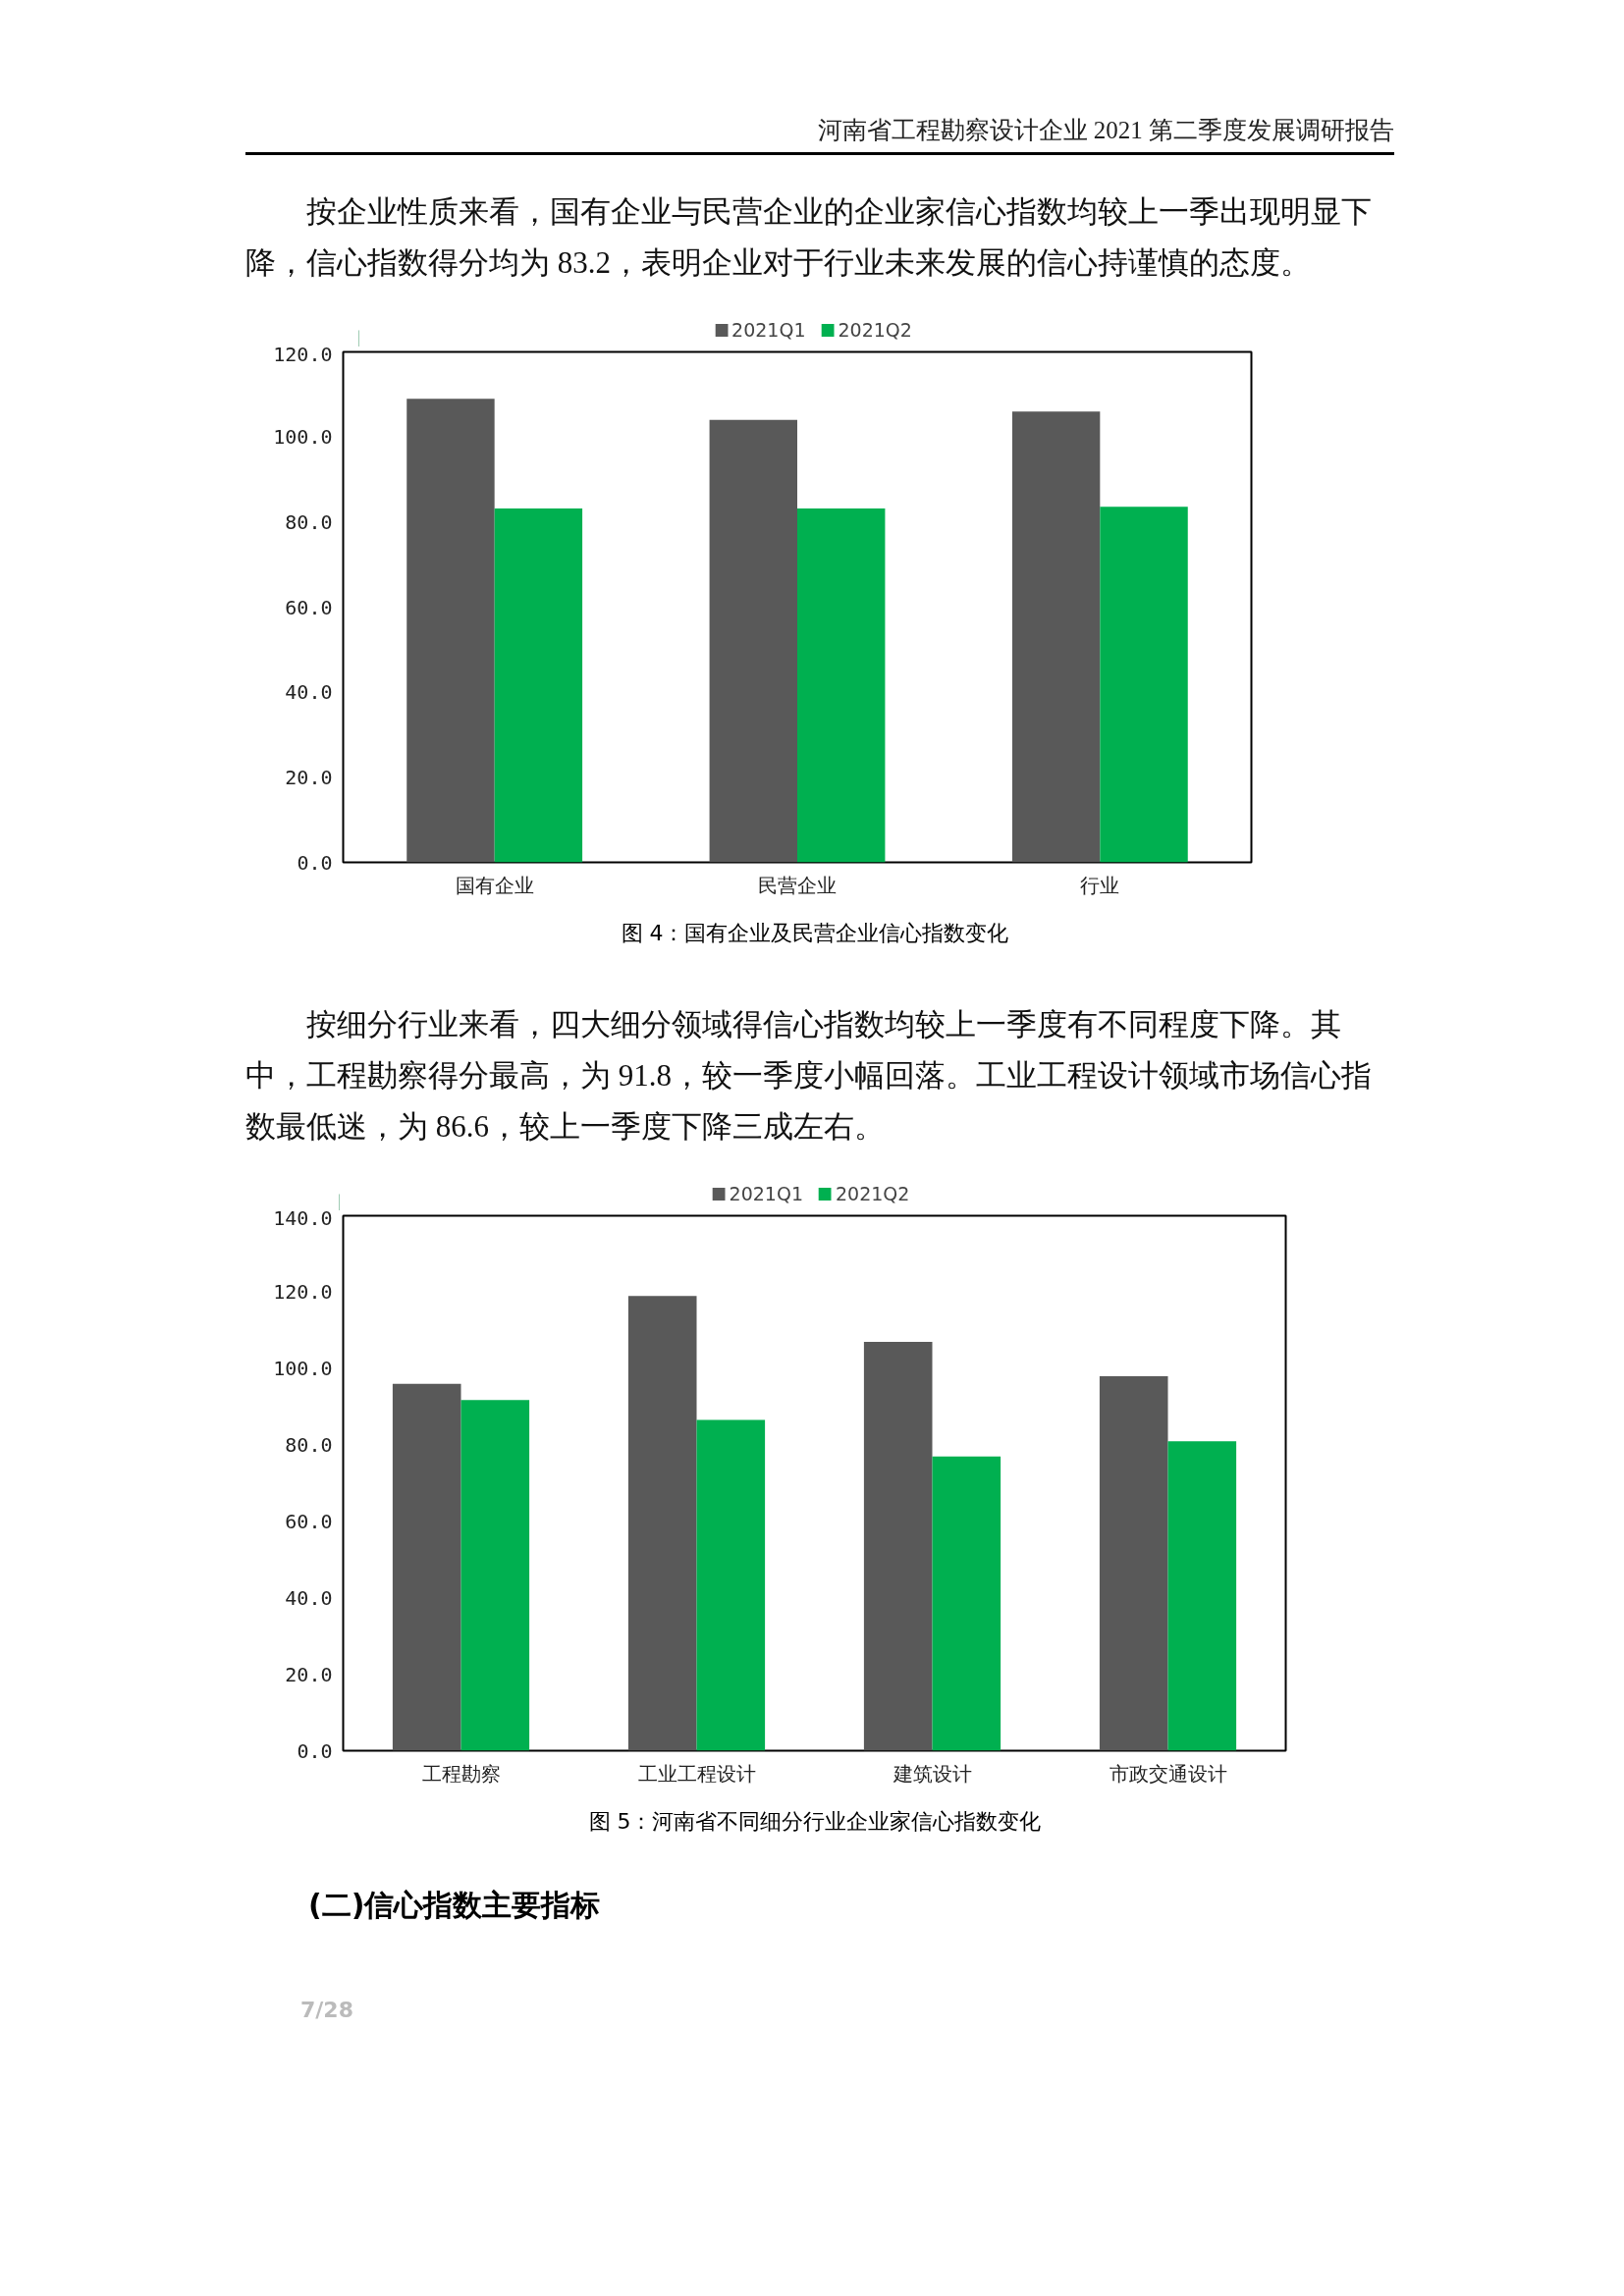  I want to click on text: 7/28, so click(327, 2011).